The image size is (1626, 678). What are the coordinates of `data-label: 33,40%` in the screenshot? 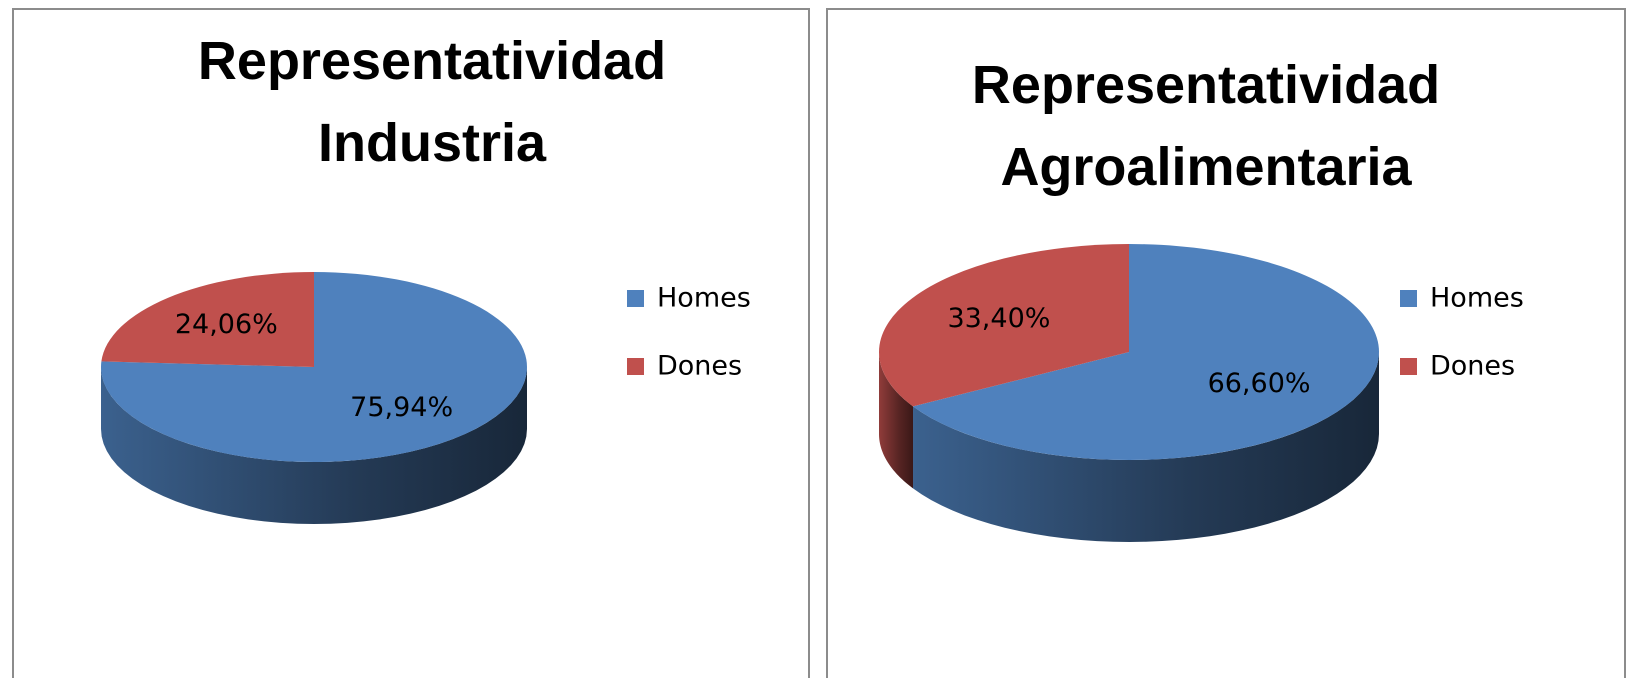 It's located at (998, 318).